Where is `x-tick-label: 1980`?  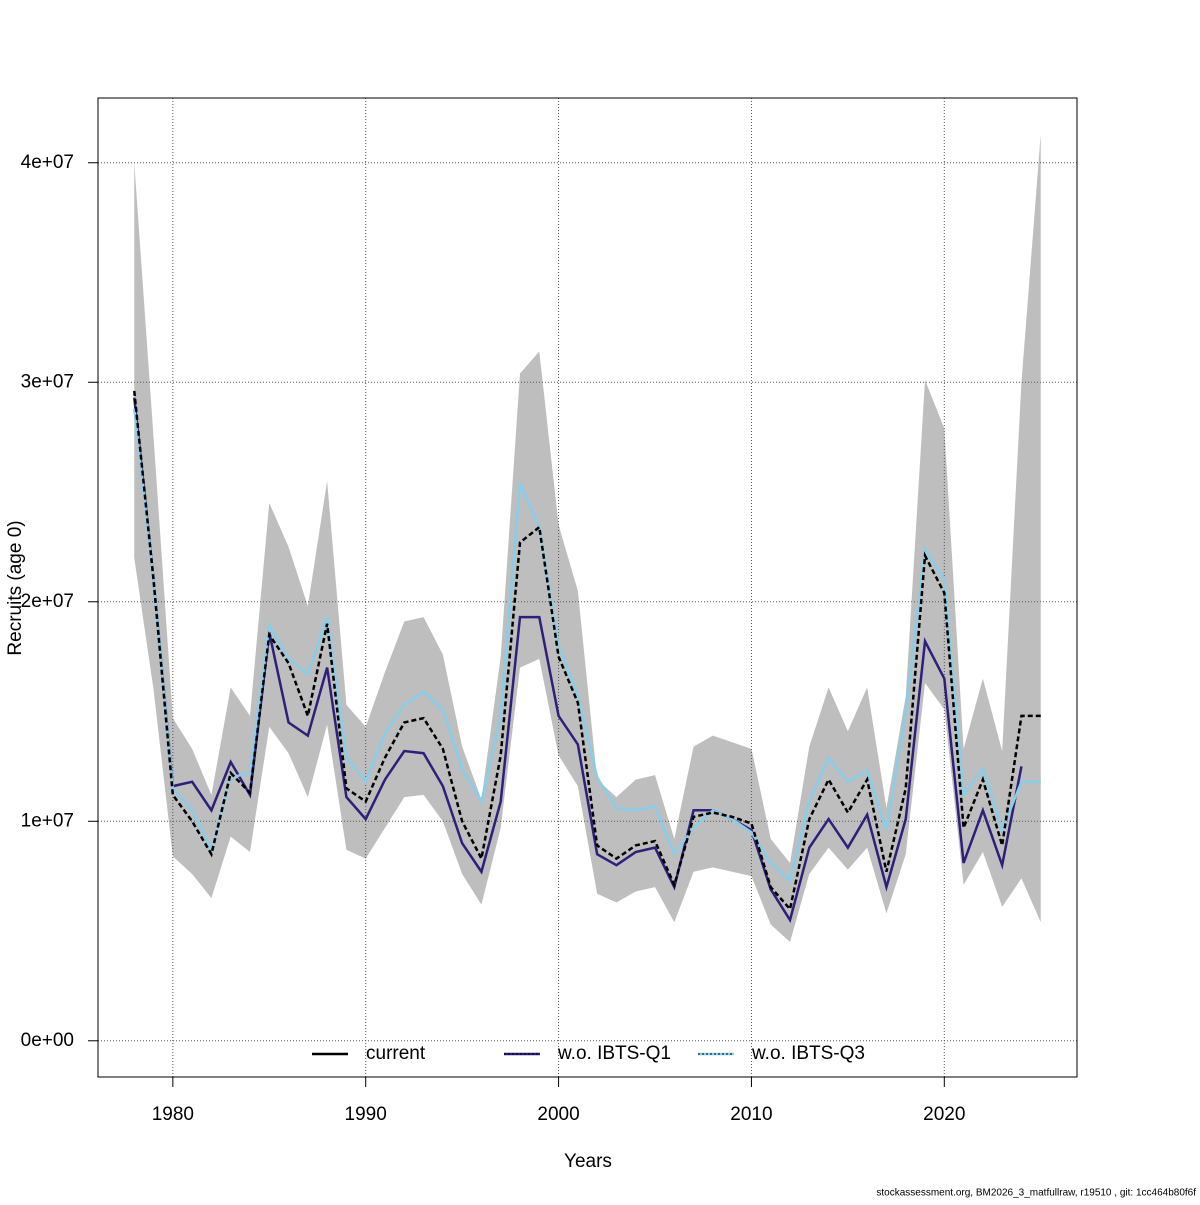
x-tick-label: 1980 is located at coordinates (173, 1114).